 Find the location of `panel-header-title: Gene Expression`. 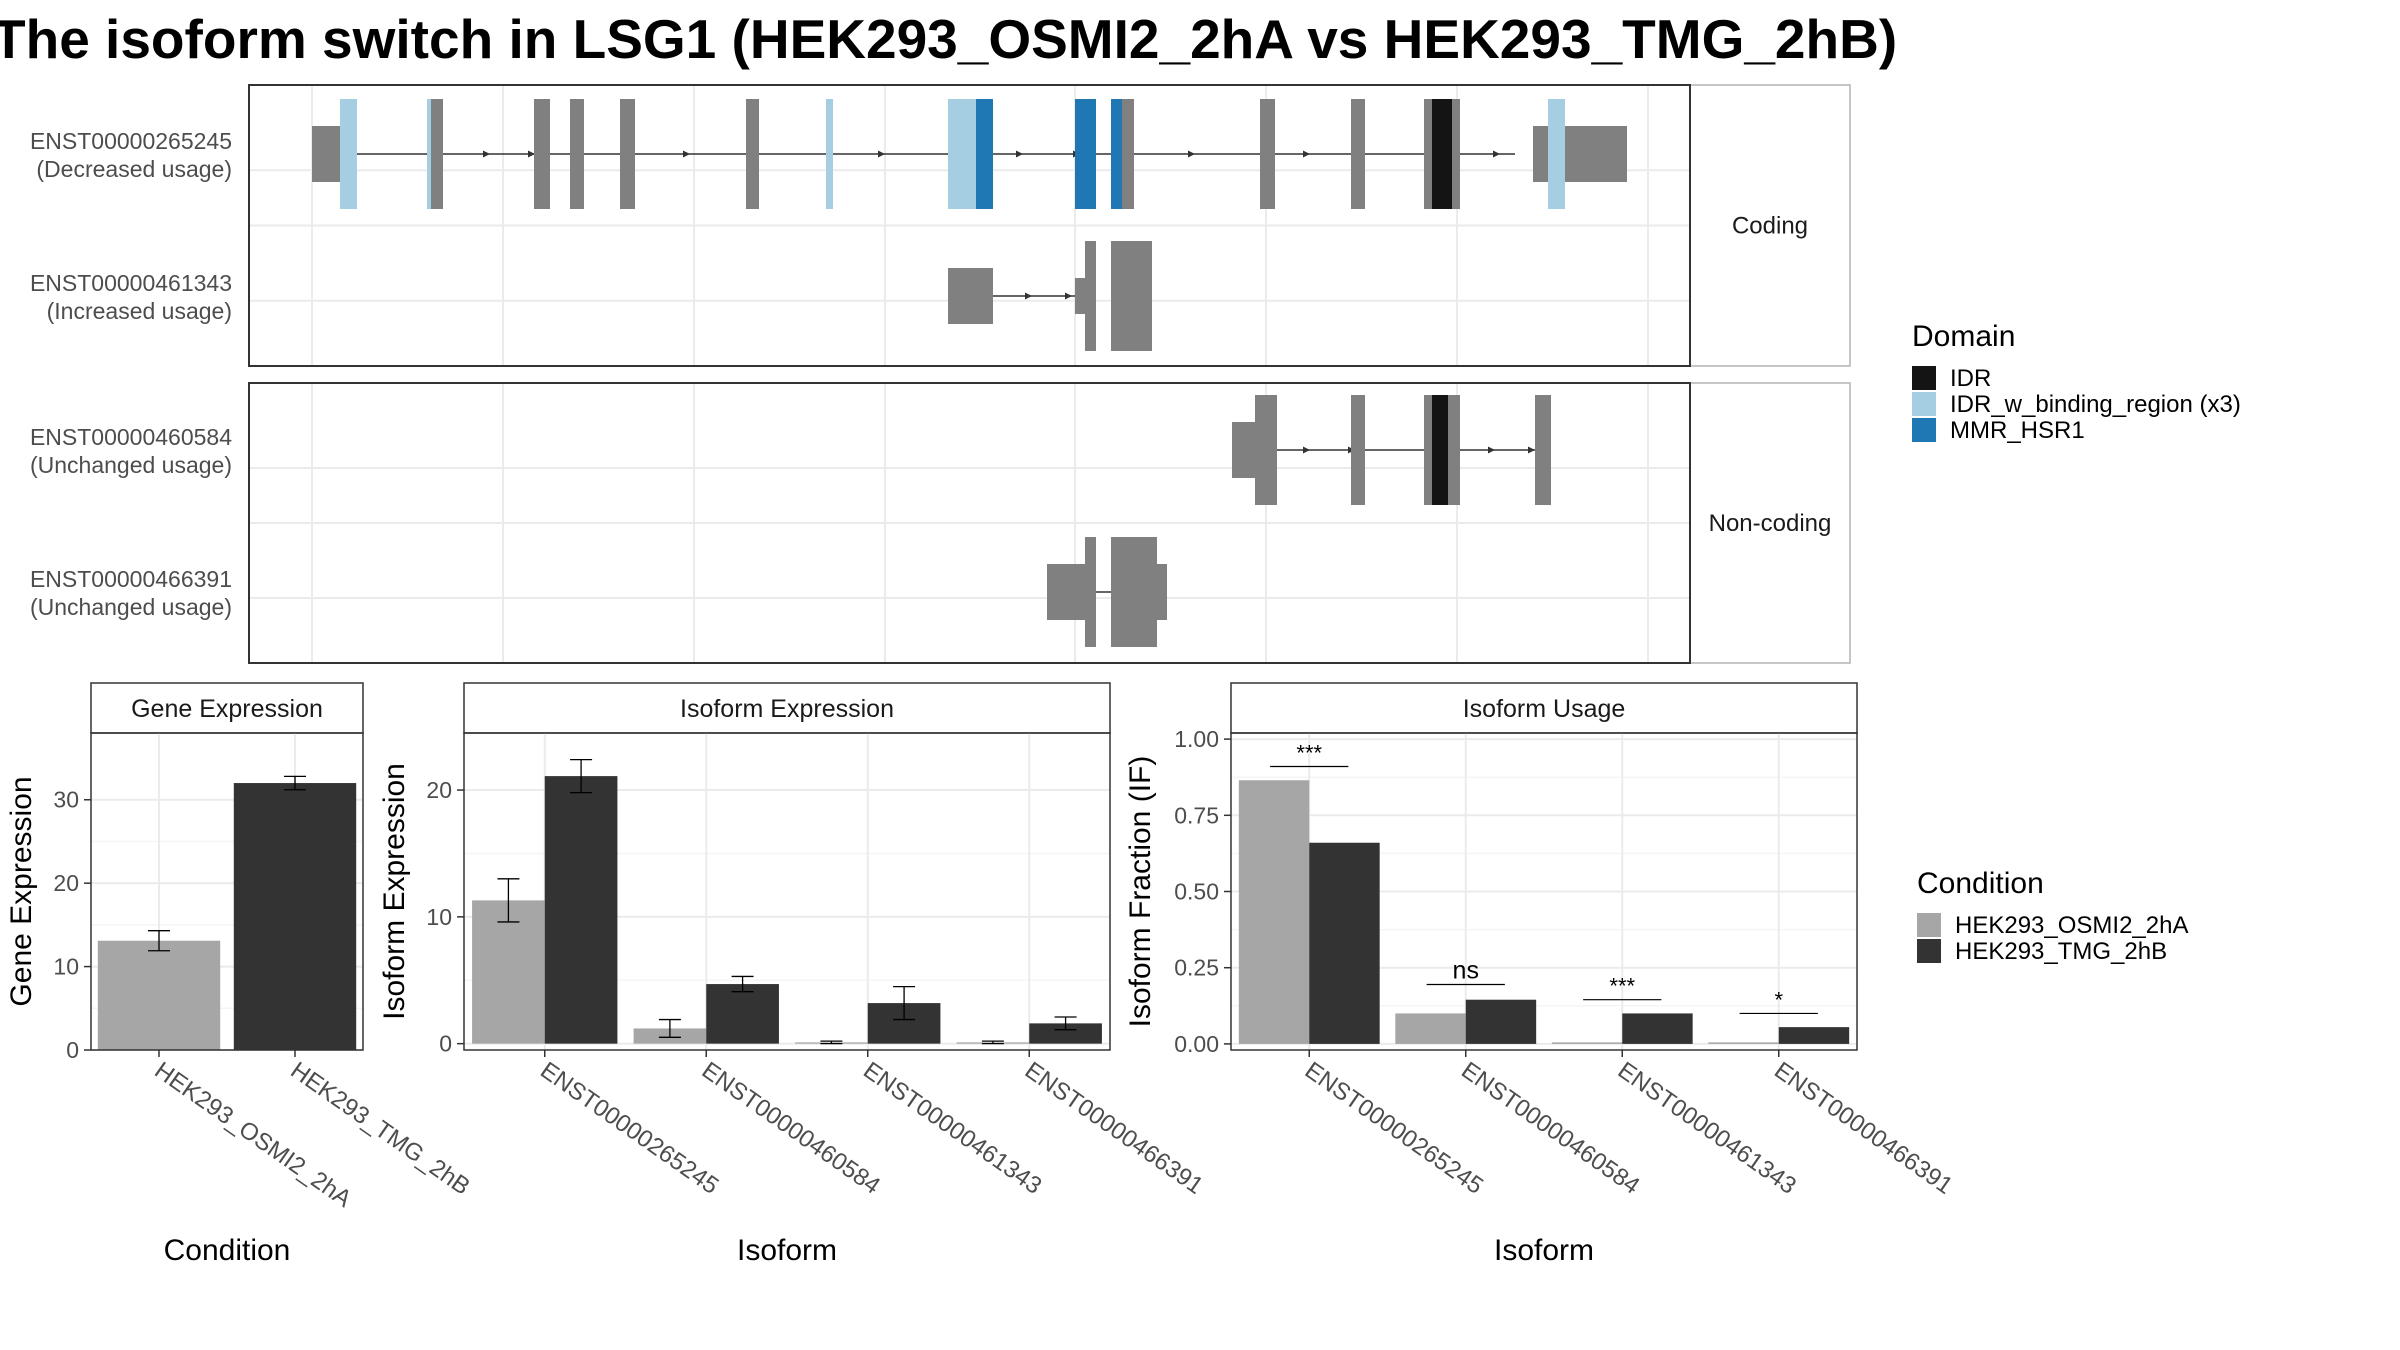

panel-header-title: Gene Expression is located at coordinates (227, 709).